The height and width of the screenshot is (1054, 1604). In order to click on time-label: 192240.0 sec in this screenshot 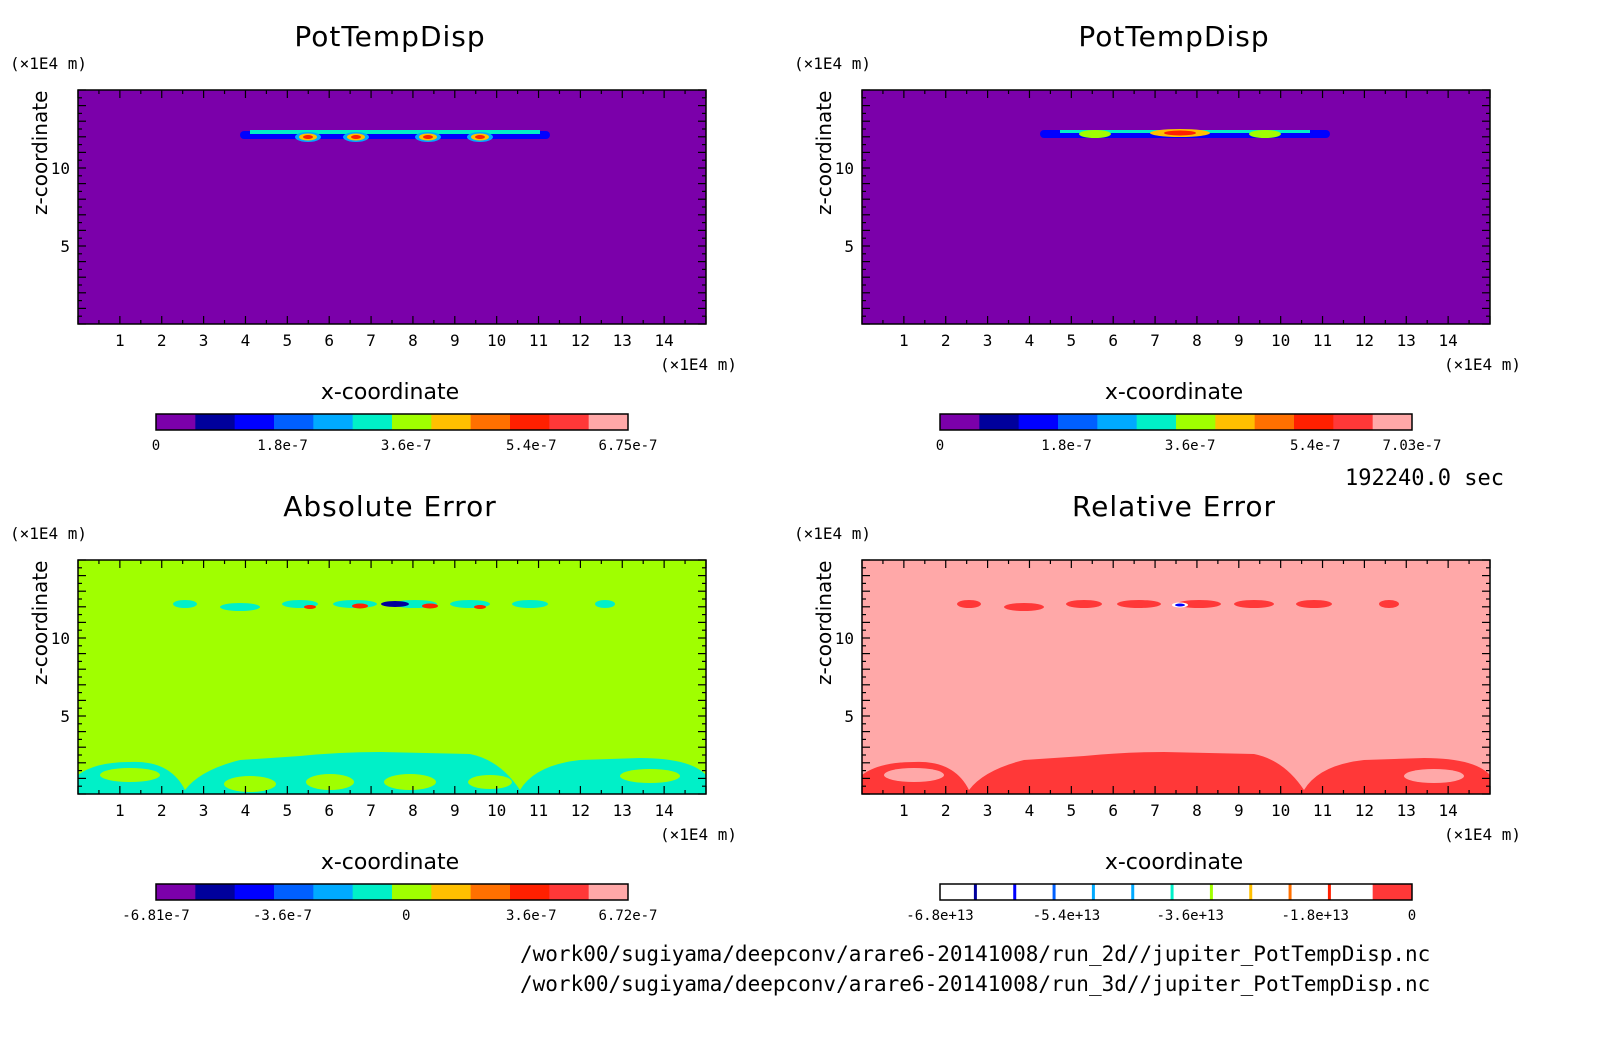, I will do `click(1424, 478)`.